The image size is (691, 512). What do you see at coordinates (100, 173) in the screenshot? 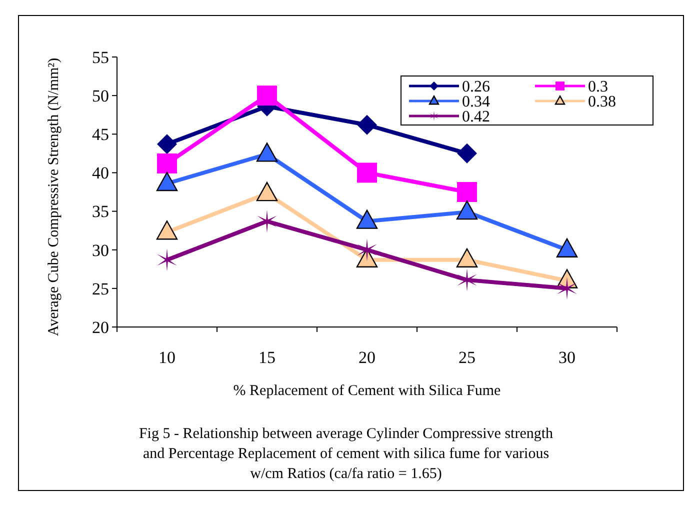
I see `y-tick-label: 40` at bounding box center [100, 173].